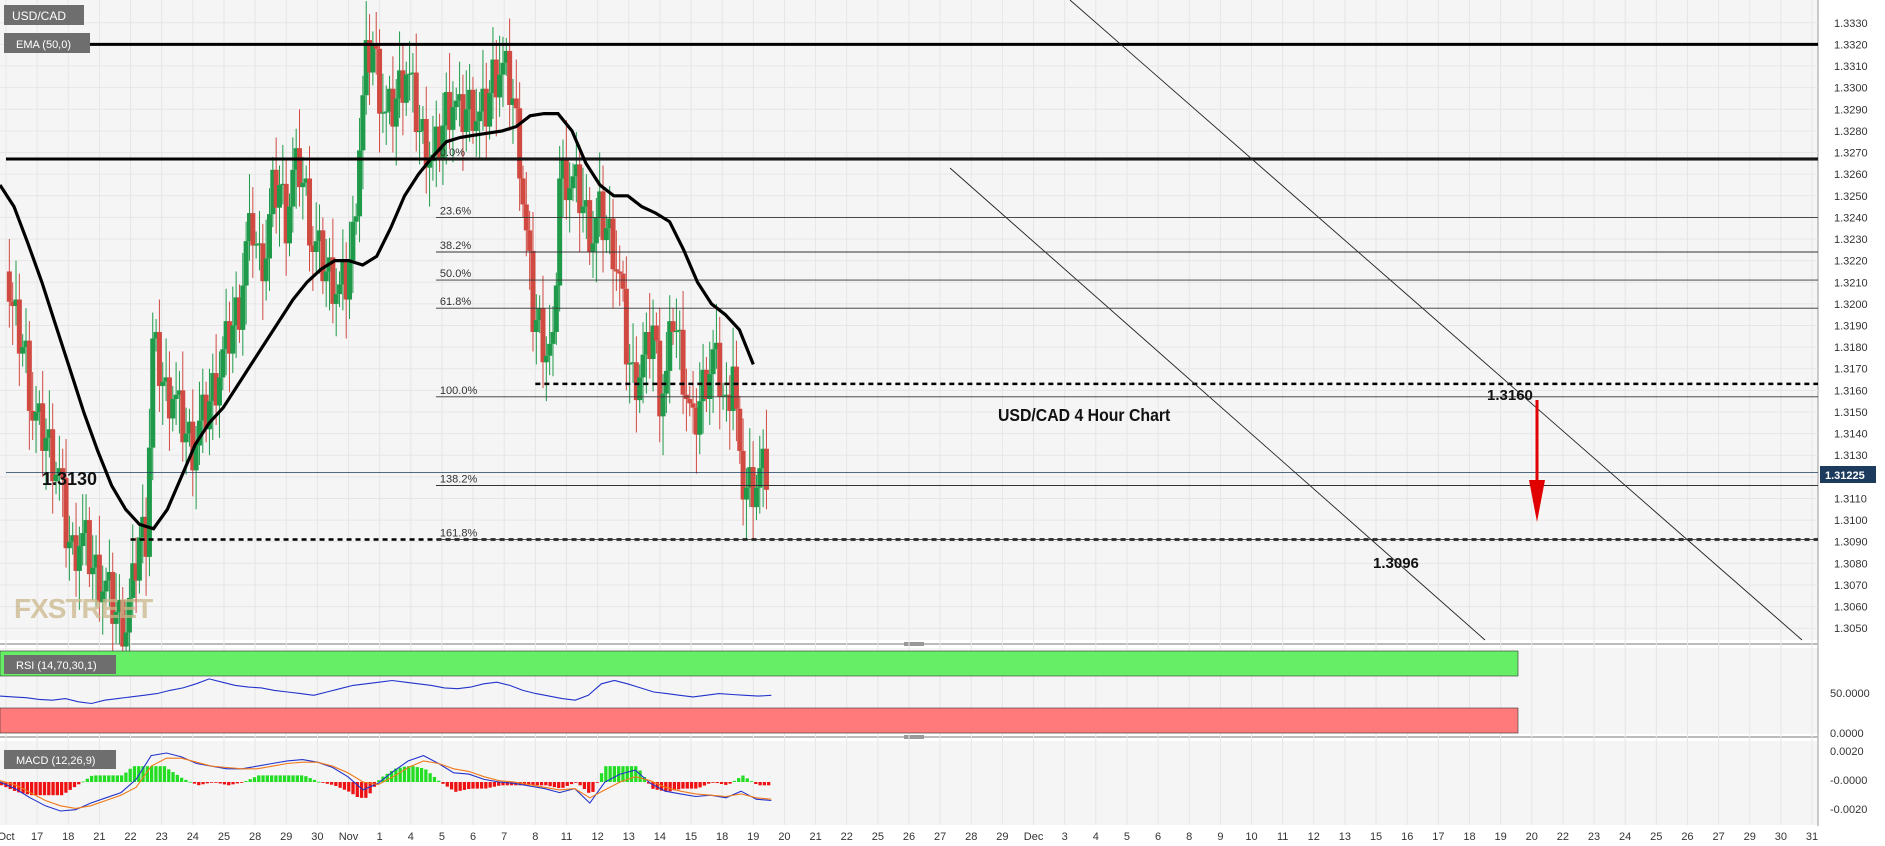  I want to click on date-tick-label: 25, so click(224, 837).